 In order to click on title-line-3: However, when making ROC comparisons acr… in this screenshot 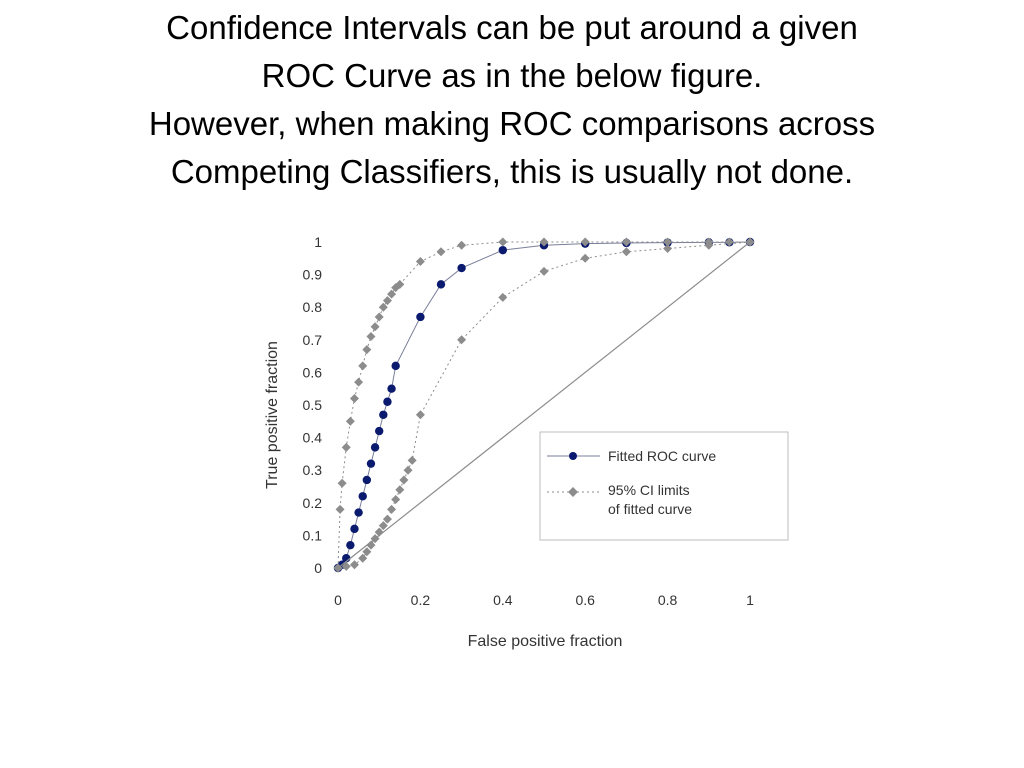, I will do `click(512, 123)`.